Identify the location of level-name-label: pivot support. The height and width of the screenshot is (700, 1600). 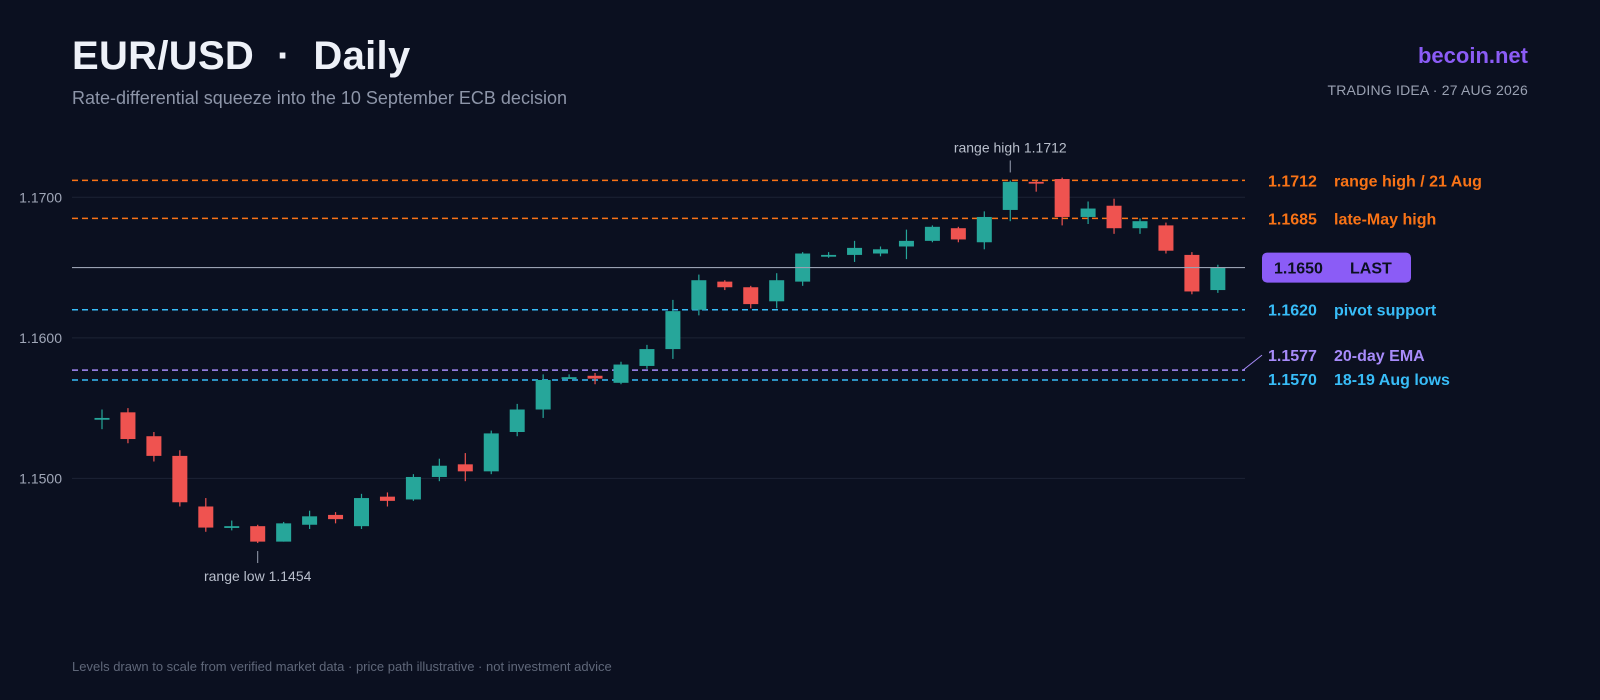
(1385, 311).